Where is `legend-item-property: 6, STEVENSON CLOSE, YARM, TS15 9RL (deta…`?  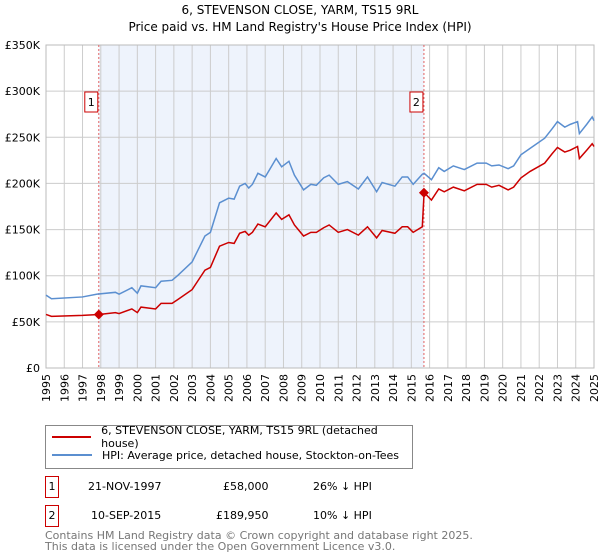
legend-item-property: 6, STEVENSON CLOSE, YARM, TS15 9RL (deta… is located at coordinates (232, 437).